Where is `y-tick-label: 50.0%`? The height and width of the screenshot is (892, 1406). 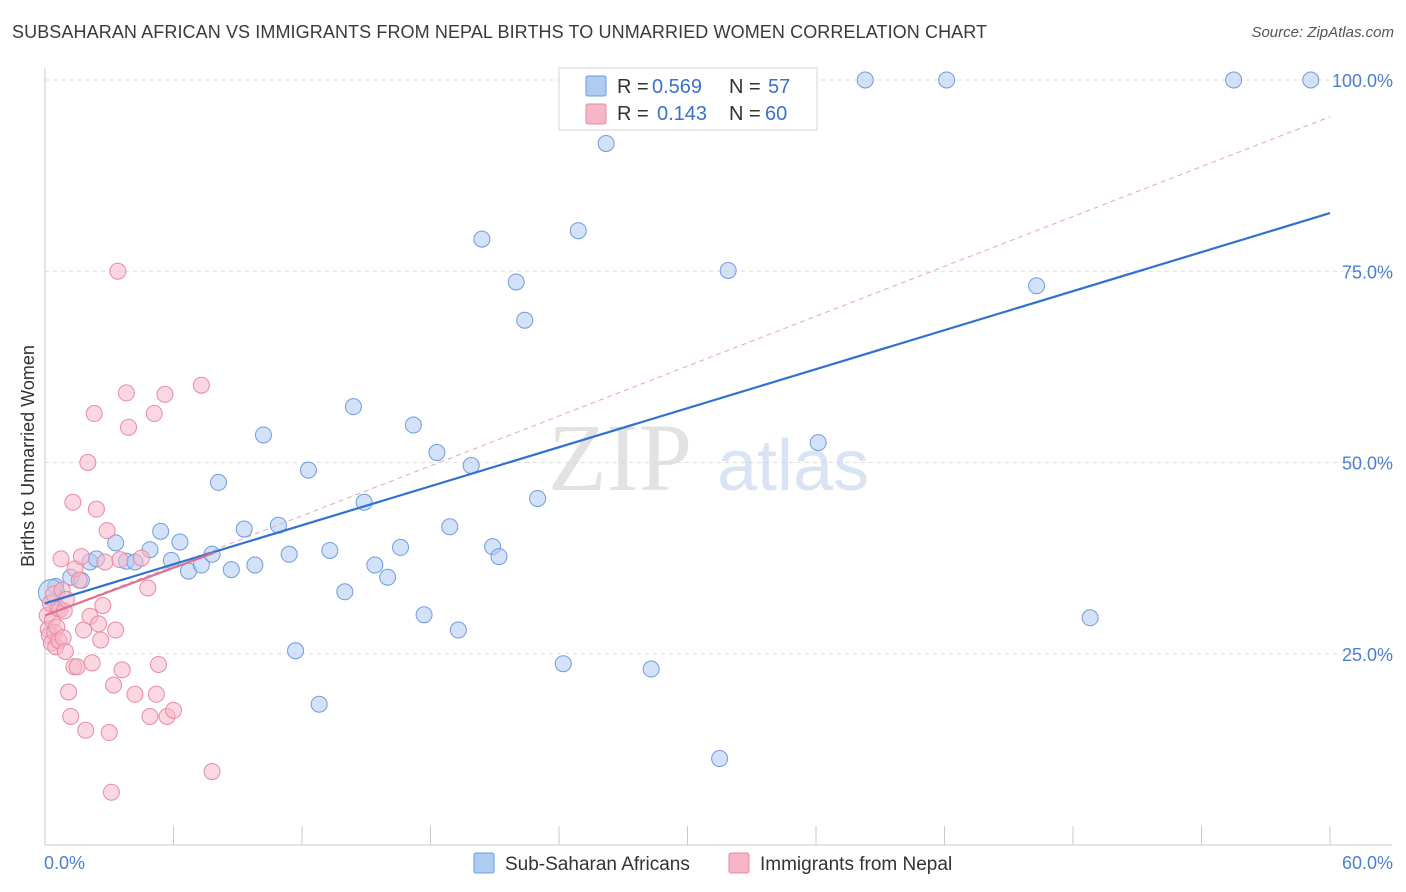
y-tick-label: 50.0% is located at coordinates (1367, 464).